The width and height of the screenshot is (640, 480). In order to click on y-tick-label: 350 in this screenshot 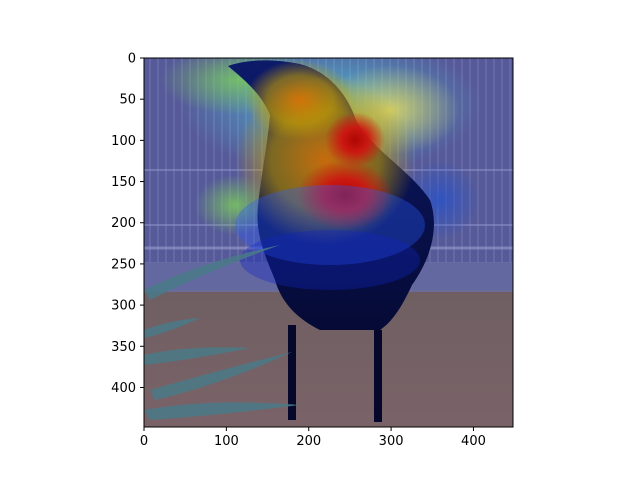, I will do `click(123, 347)`.